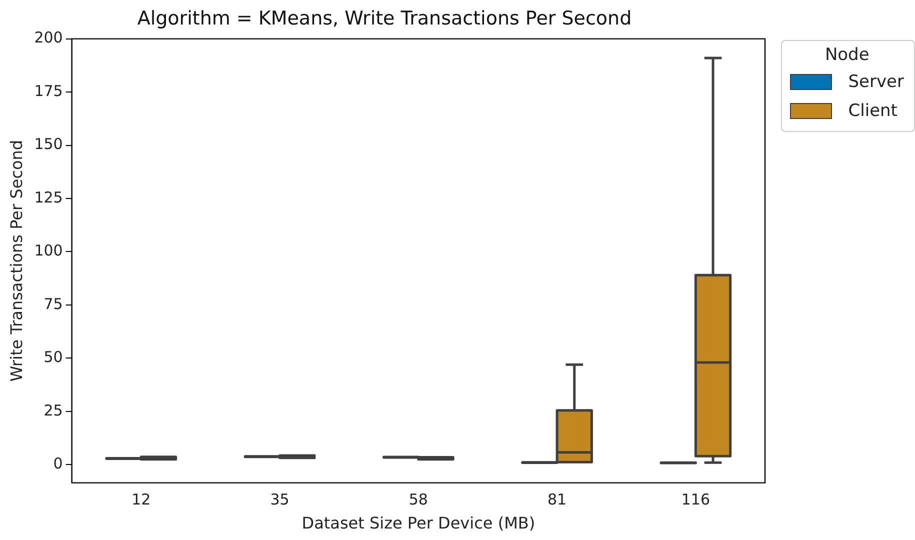 This screenshot has height=540, width=915. What do you see at coordinates (16, 261) in the screenshot?
I see `y-axis-title: Write Transactions Per Second` at bounding box center [16, 261].